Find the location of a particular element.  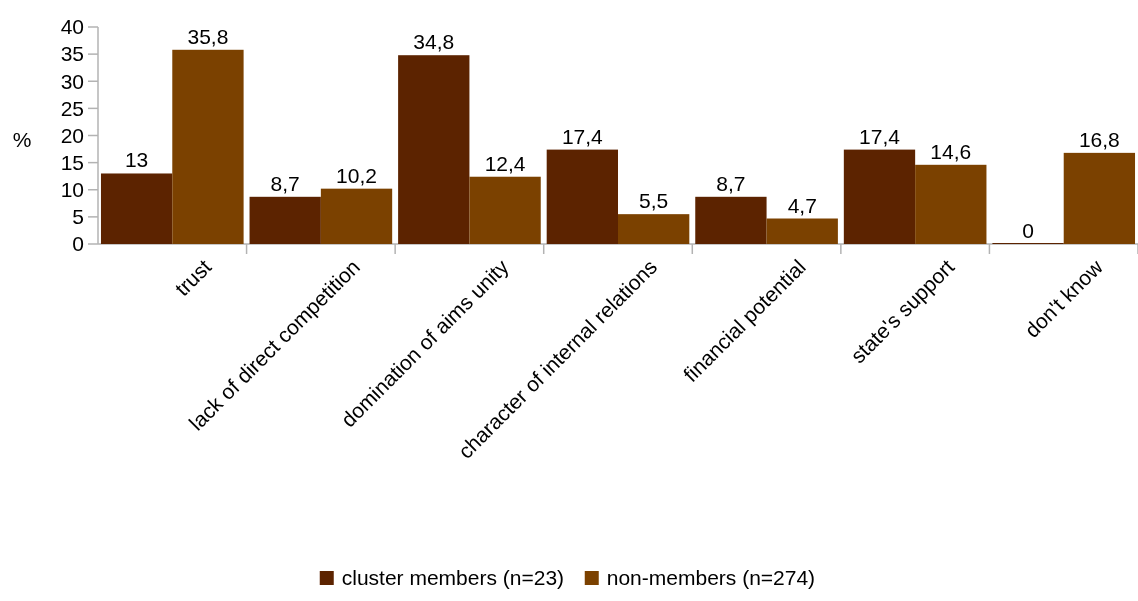

y-tick-label: 0 is located at coordinates (78, 244).